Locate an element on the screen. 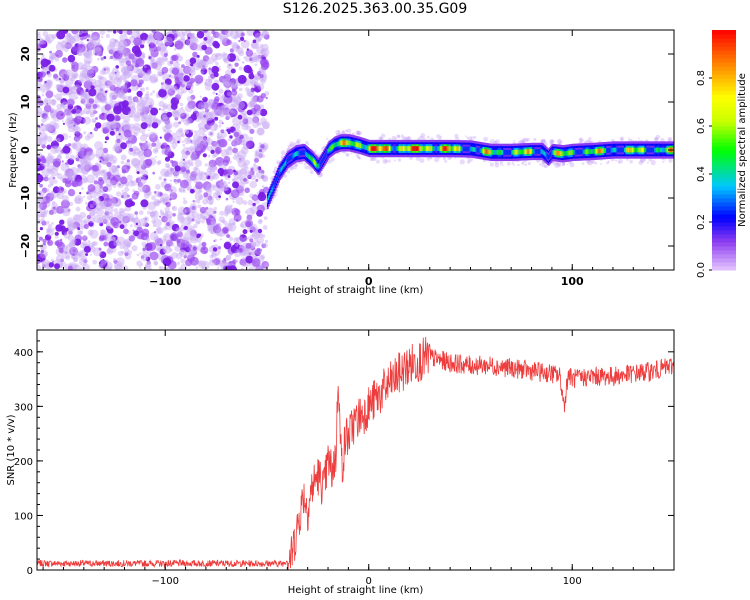 The height and width of the screenshot is (600, 750). spec-y-tick-label: 10 is located at coordinates (25, 102).